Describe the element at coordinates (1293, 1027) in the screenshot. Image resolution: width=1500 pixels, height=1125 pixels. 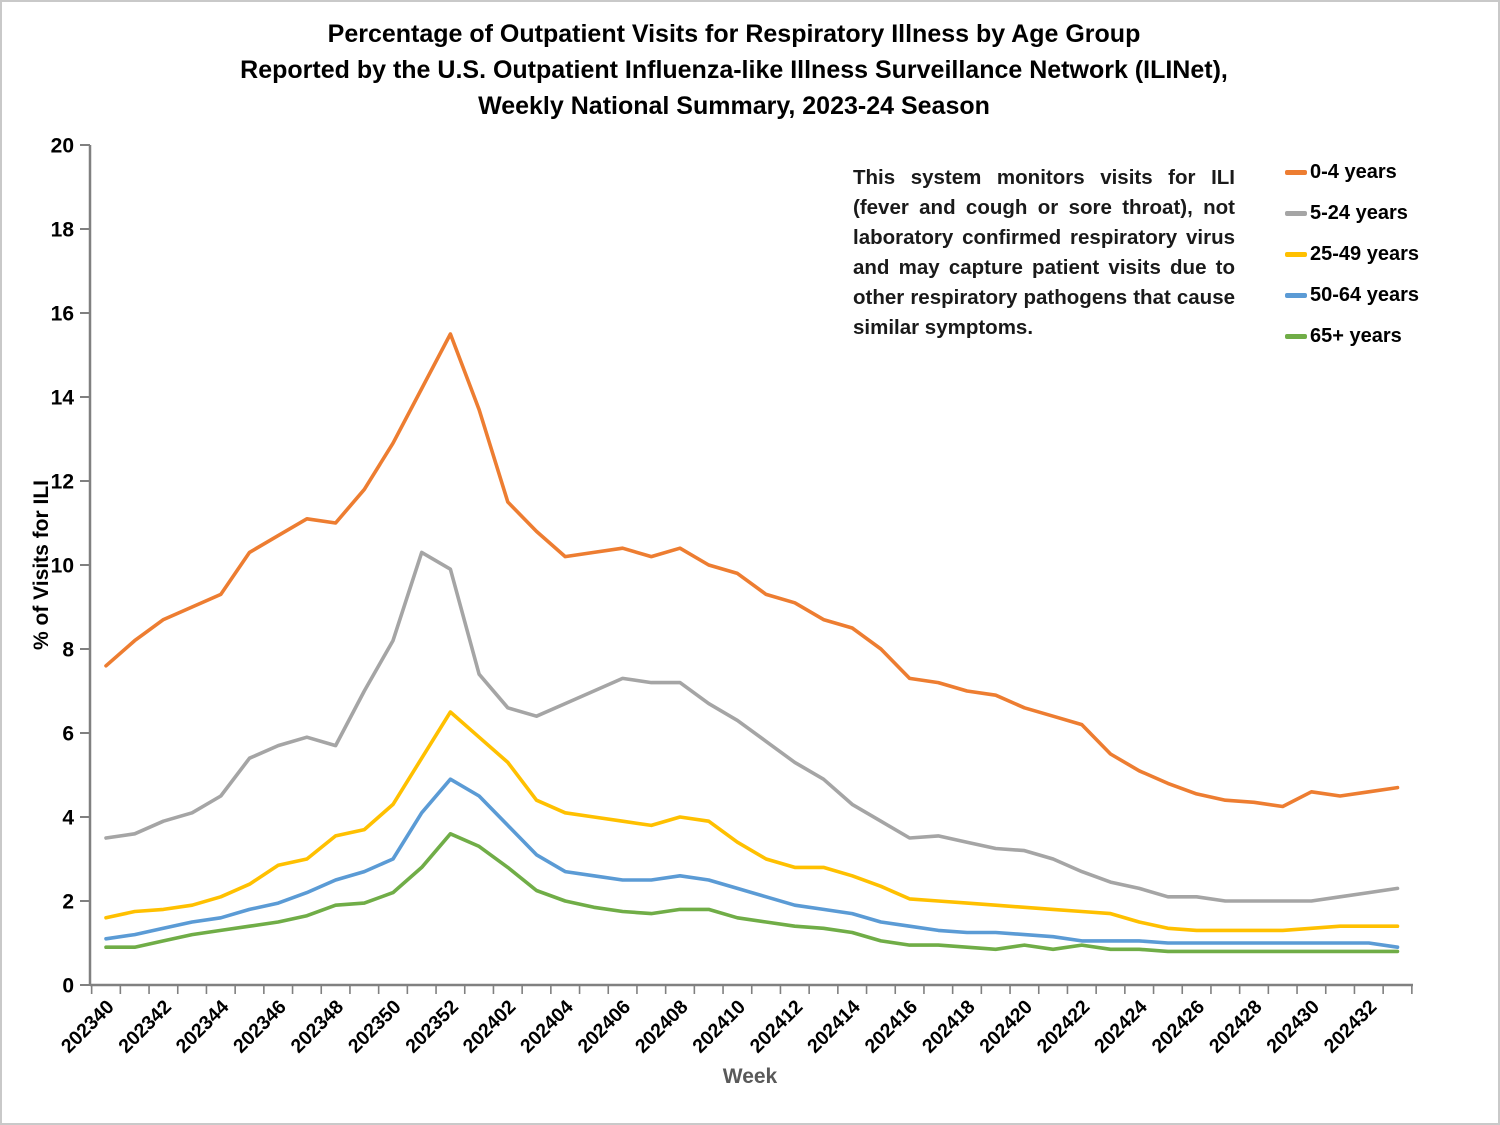
I see `x-tick-label: 202430` at that location.